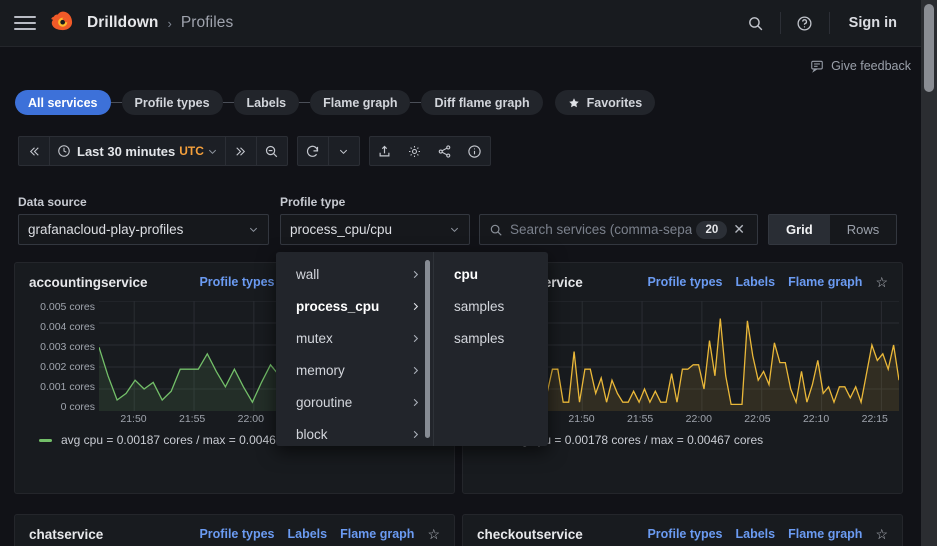 The height and width of the screenshot is (546, 937). I want to click on close-icon: ✕, so click(739, 229).